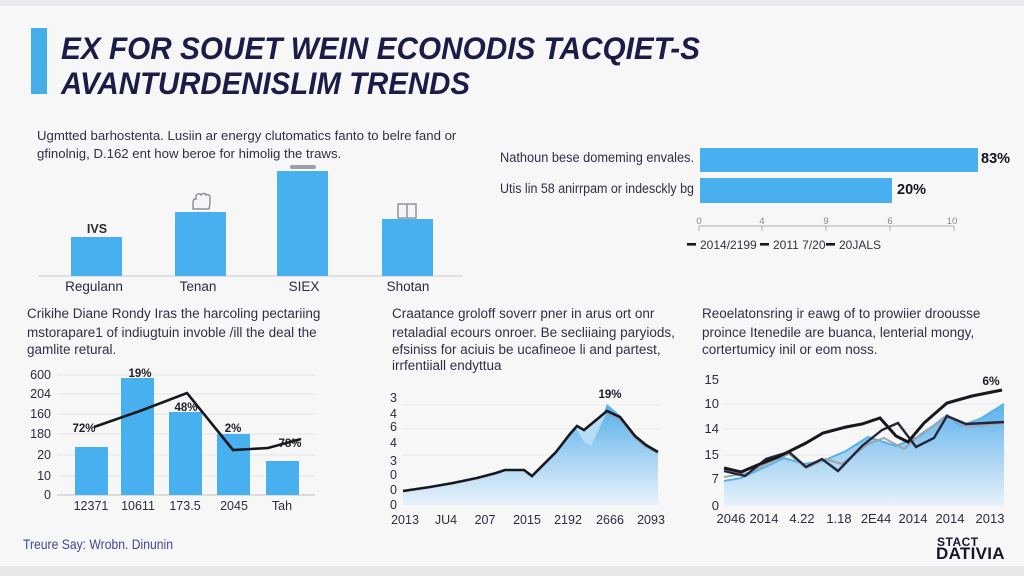 This screenshot has height=576, width=1024. Describe the element at coordinates (651, 520) in the screenshot. I see `svg-text: 2093` at that location.